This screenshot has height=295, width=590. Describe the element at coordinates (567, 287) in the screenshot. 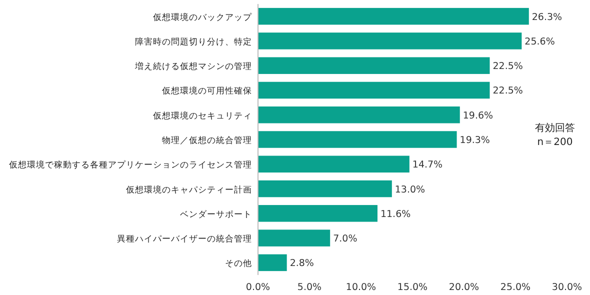

I see `x-tick-label: 30.0%` at that location.